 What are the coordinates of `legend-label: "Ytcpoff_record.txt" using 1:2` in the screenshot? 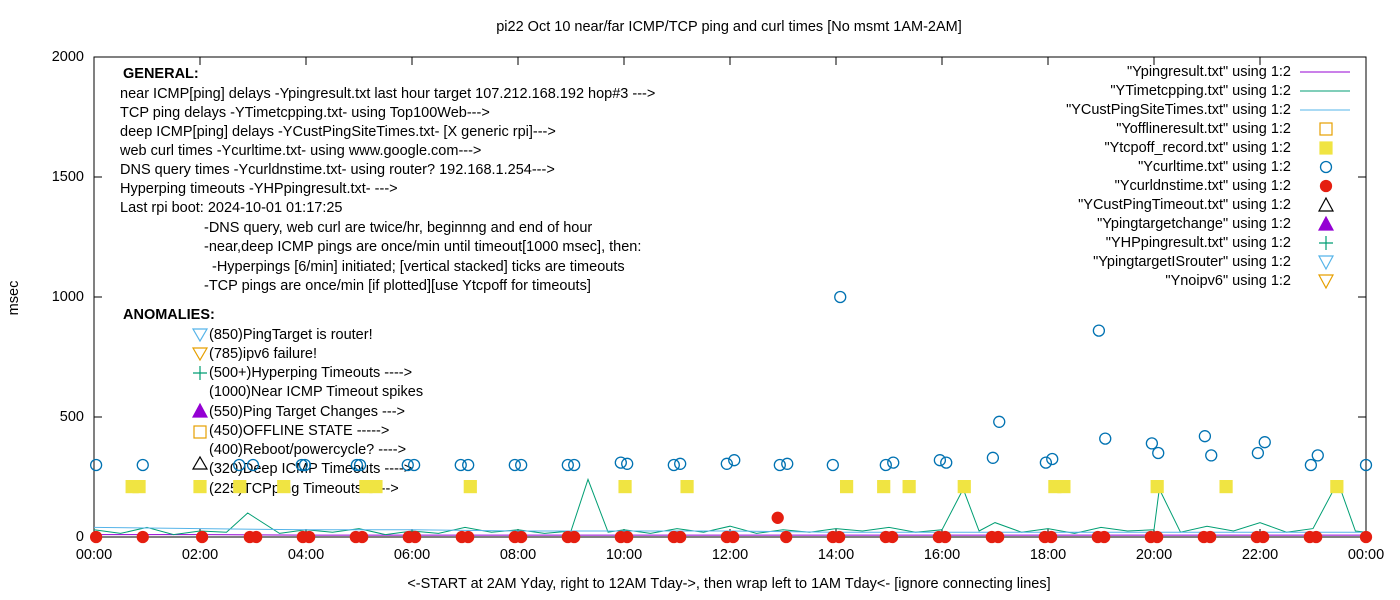 It's located at (1197, 148).